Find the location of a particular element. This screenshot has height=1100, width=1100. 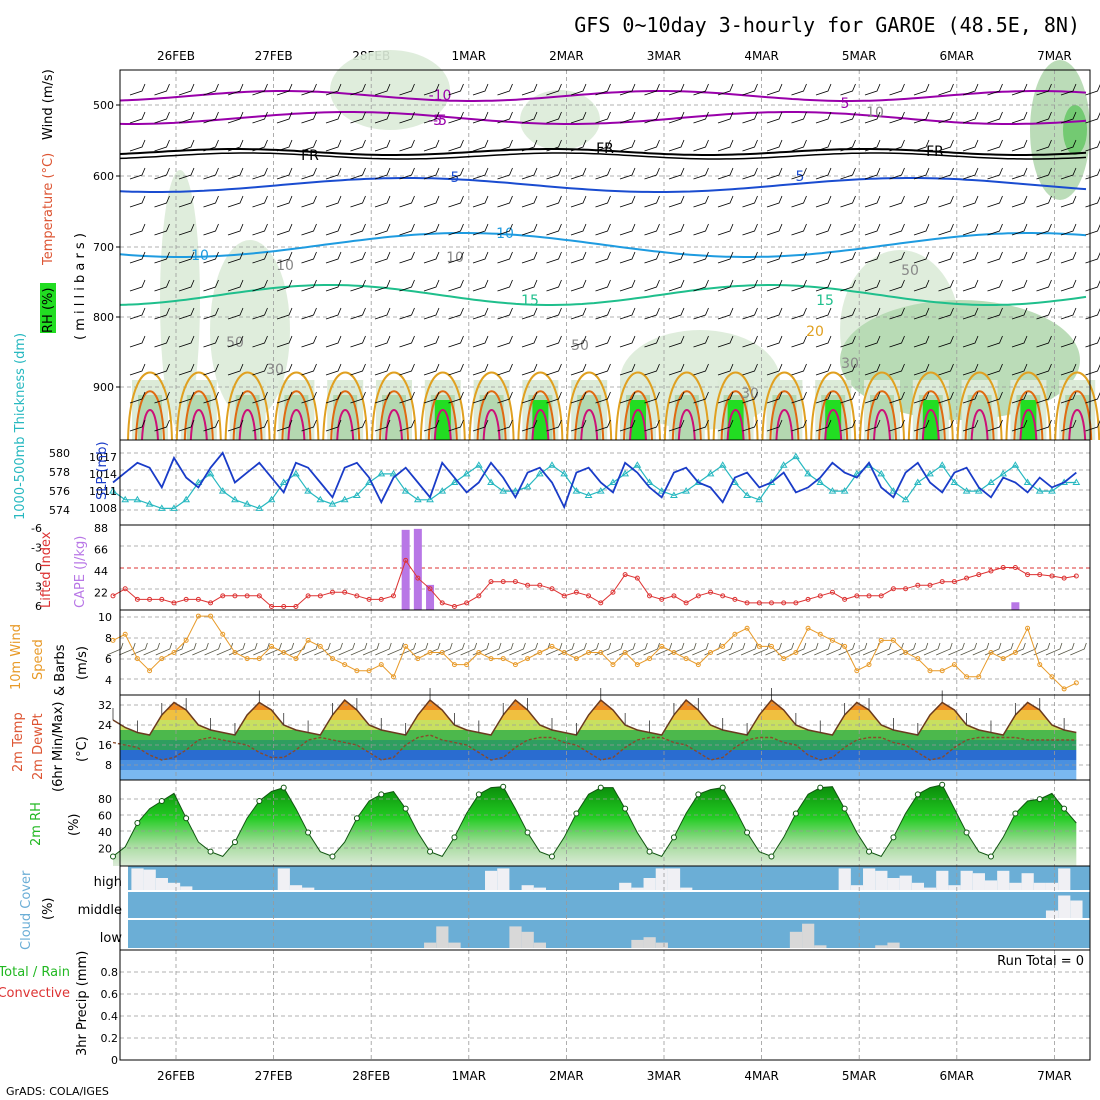

bottom-date-label: 7MAR is located at coordinates (1054, 1076).